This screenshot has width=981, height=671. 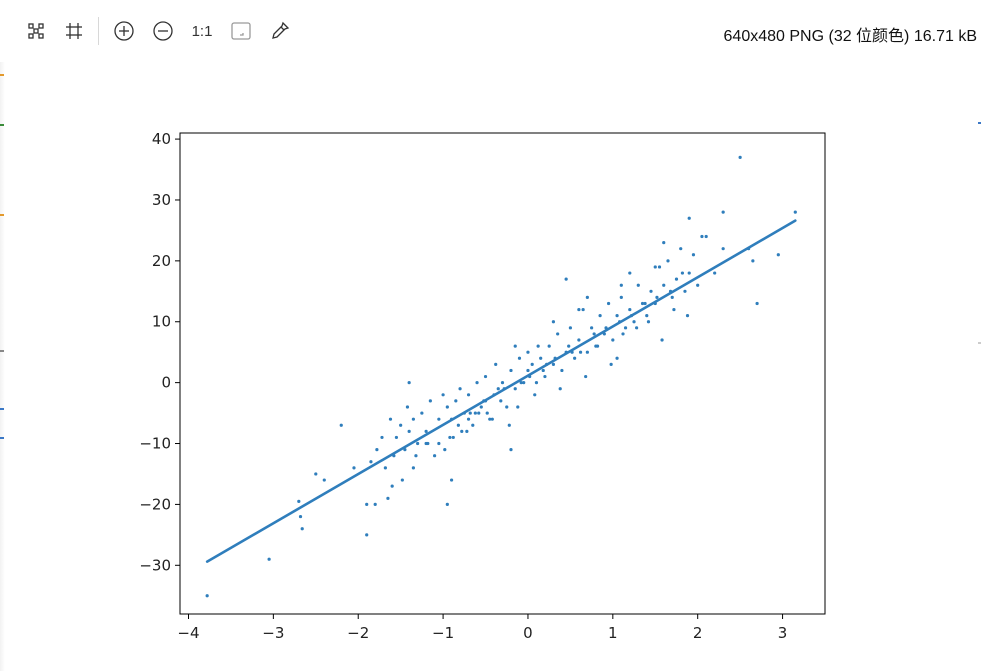 What do you see at coordinates (280, 31) in the screenshot?
I see `color-picker-icon` at bounding box center [280, 31].